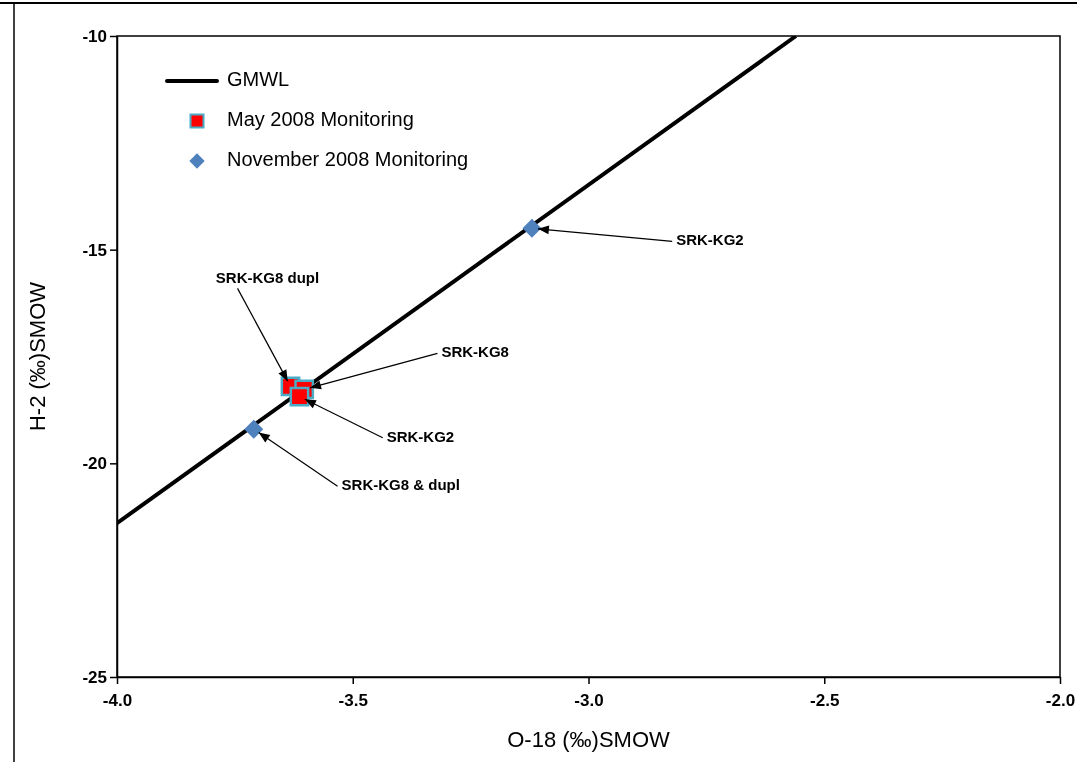 This screenshot has width=1077, height=762. Describe the element at coordinates (588, 739) in the screenshot. I see `x-axis-title: O-18 (‰)SMOW` at that location.